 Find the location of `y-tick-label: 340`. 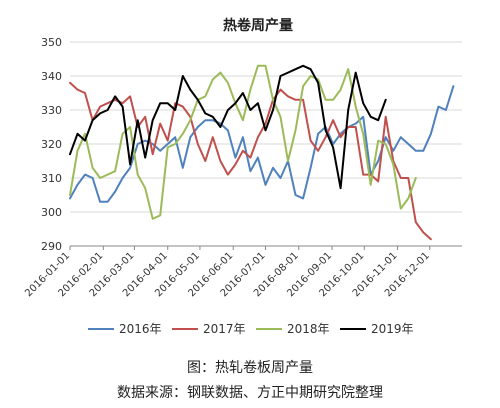

y-tick-label: 340 is located at coordinates (51, 76).